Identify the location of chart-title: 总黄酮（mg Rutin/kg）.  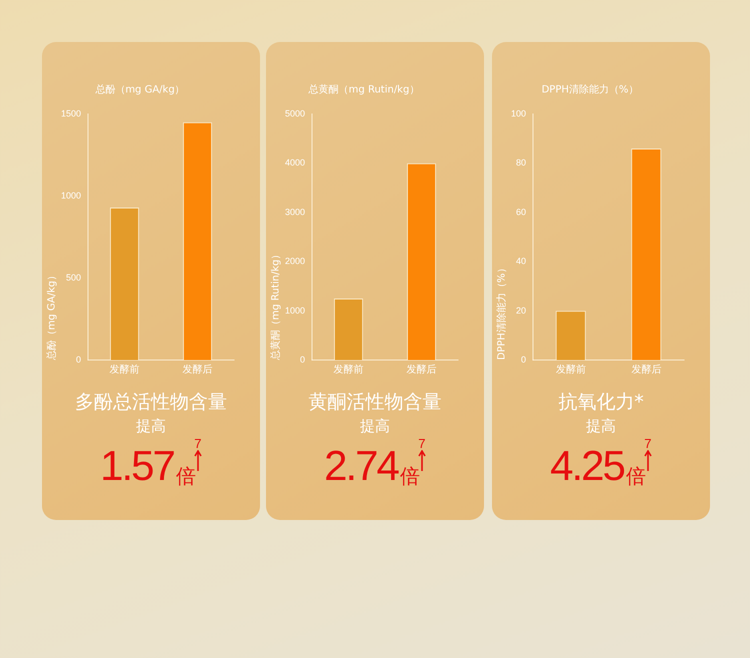
(364, 90).